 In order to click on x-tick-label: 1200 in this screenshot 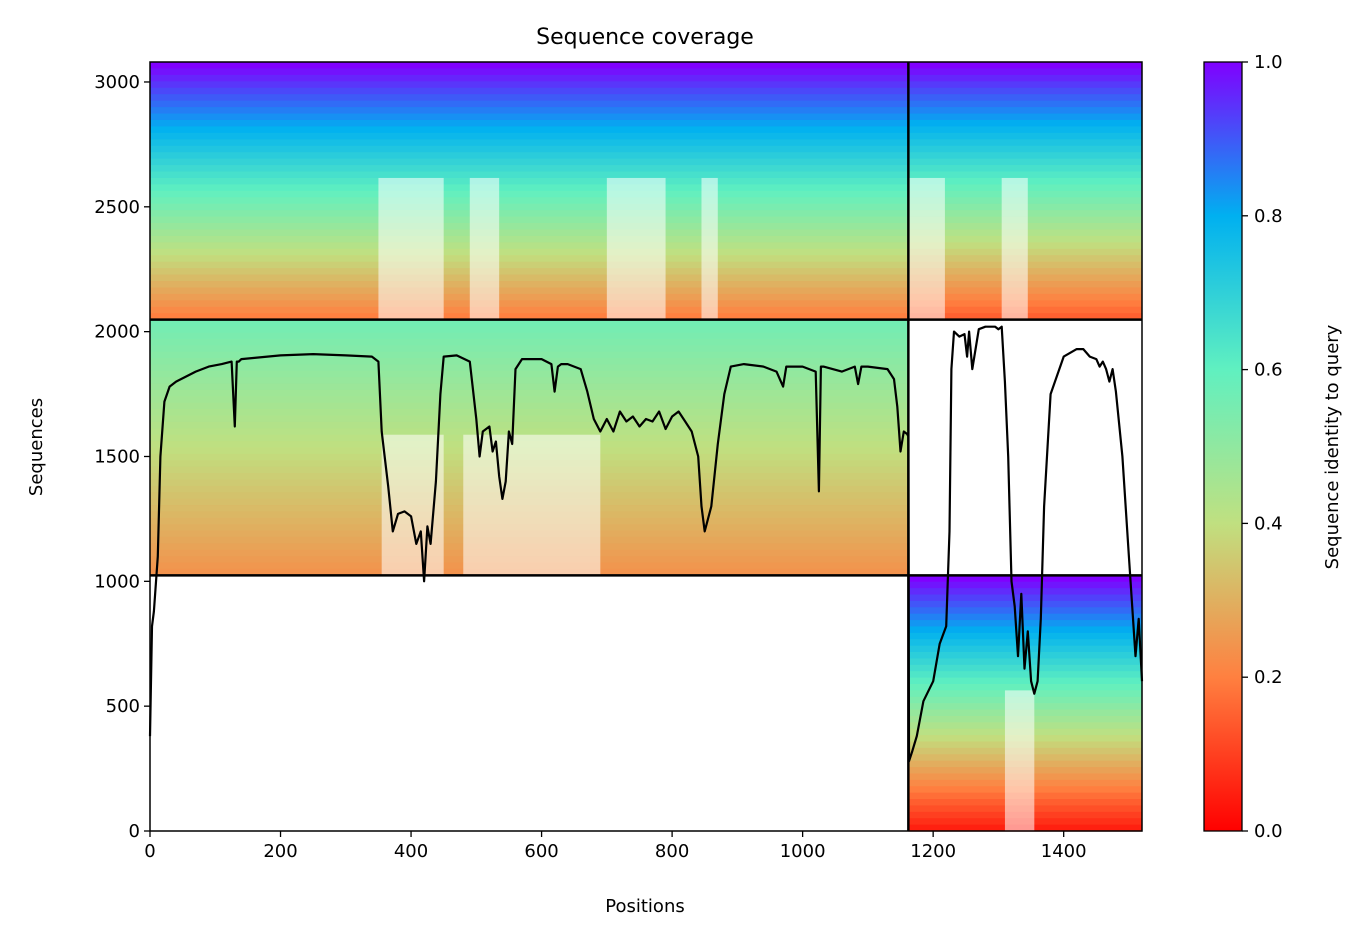, I will do `click(933, 851)`.